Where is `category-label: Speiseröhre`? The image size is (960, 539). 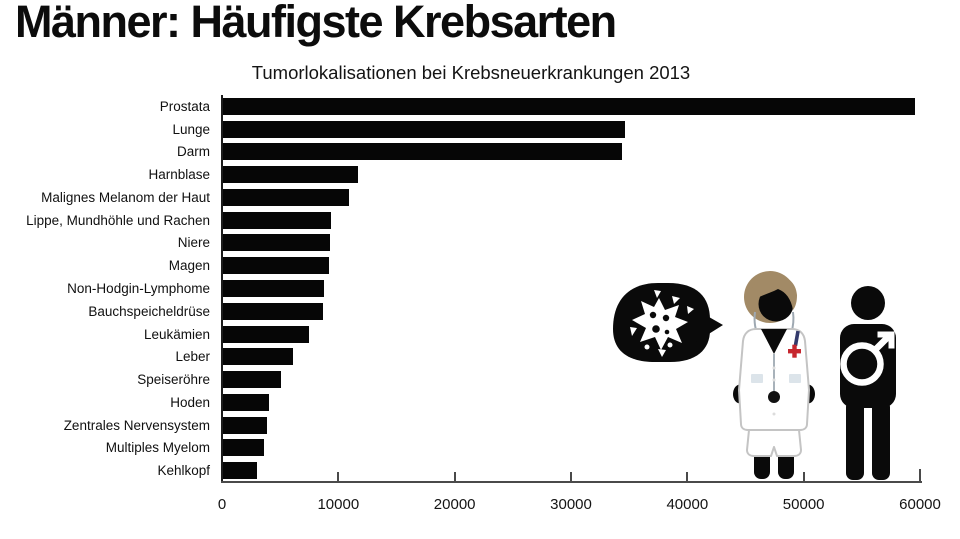 category-label: Speiseröhre is located at coordinates (173, 380).